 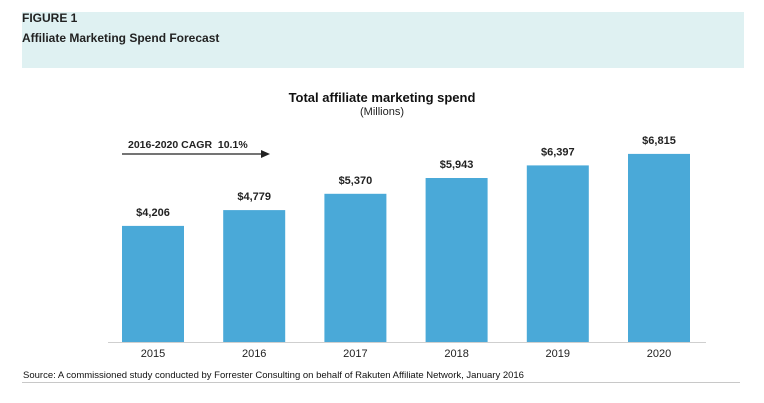 What do you see at coordinates (254, 276) in the screenshot?
I see `bar-2016` at bounding box center [254, 276].